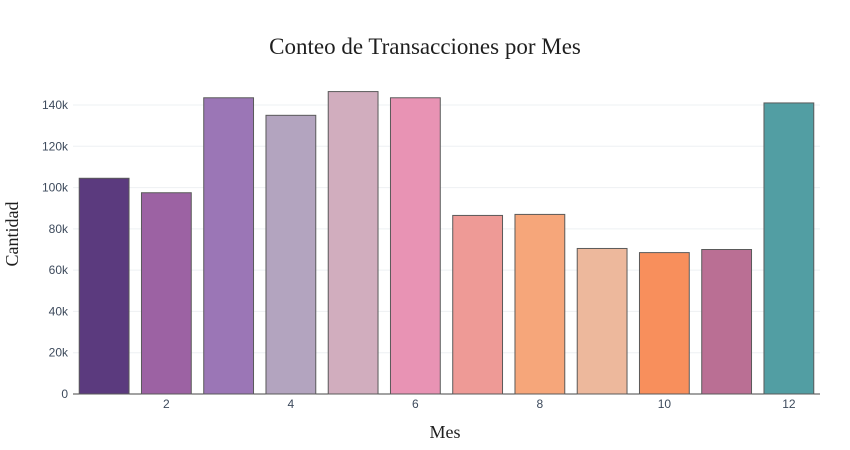 Image resolution: width=850 pixels, height=450 pixels. I want to click on y-tick-label: 60k, so click(59, 270).